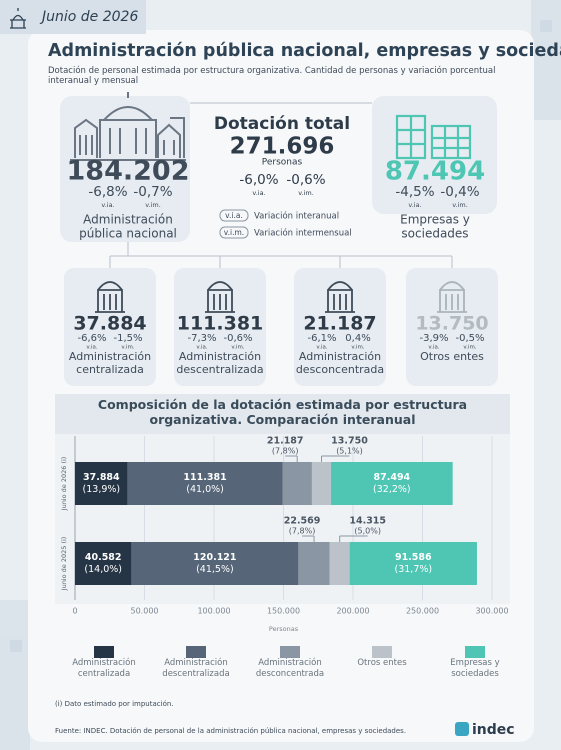 The image size is (561, 750). Describe the element at coordinates (64, 564) in the screenshot. I see `y-tick-label: Junio de 2025 (i)` at that location.